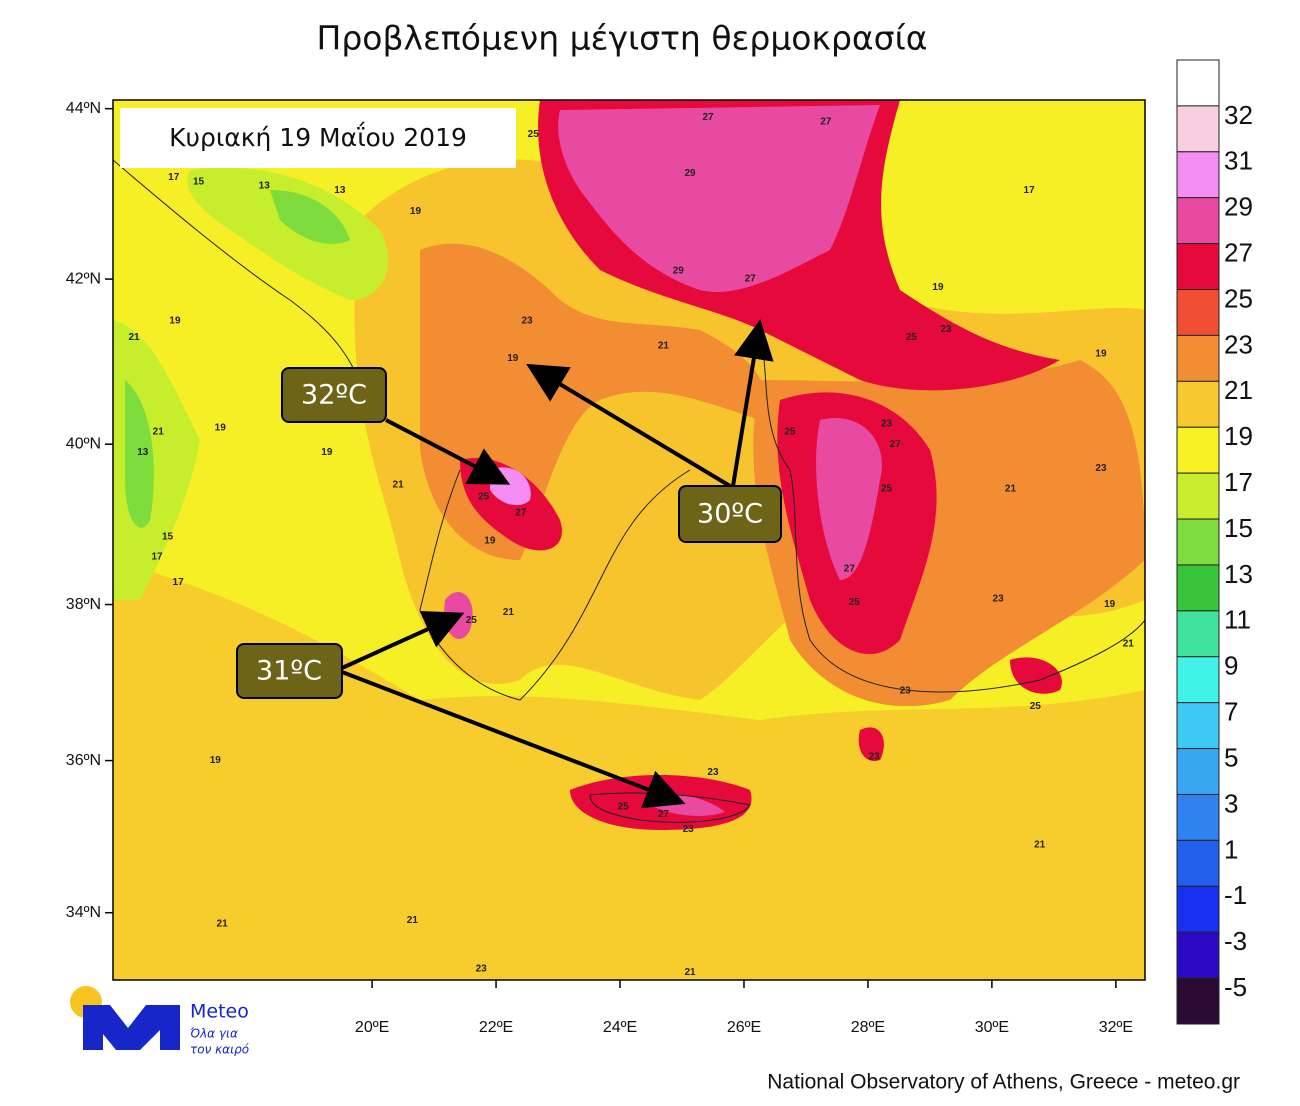 The width and height of the screenshot is (1300, 1106). What do you see at coordinates (1231, 666) in the screenshot?
I see `colorbar-label: 9` at bounding box center [1231, 666].